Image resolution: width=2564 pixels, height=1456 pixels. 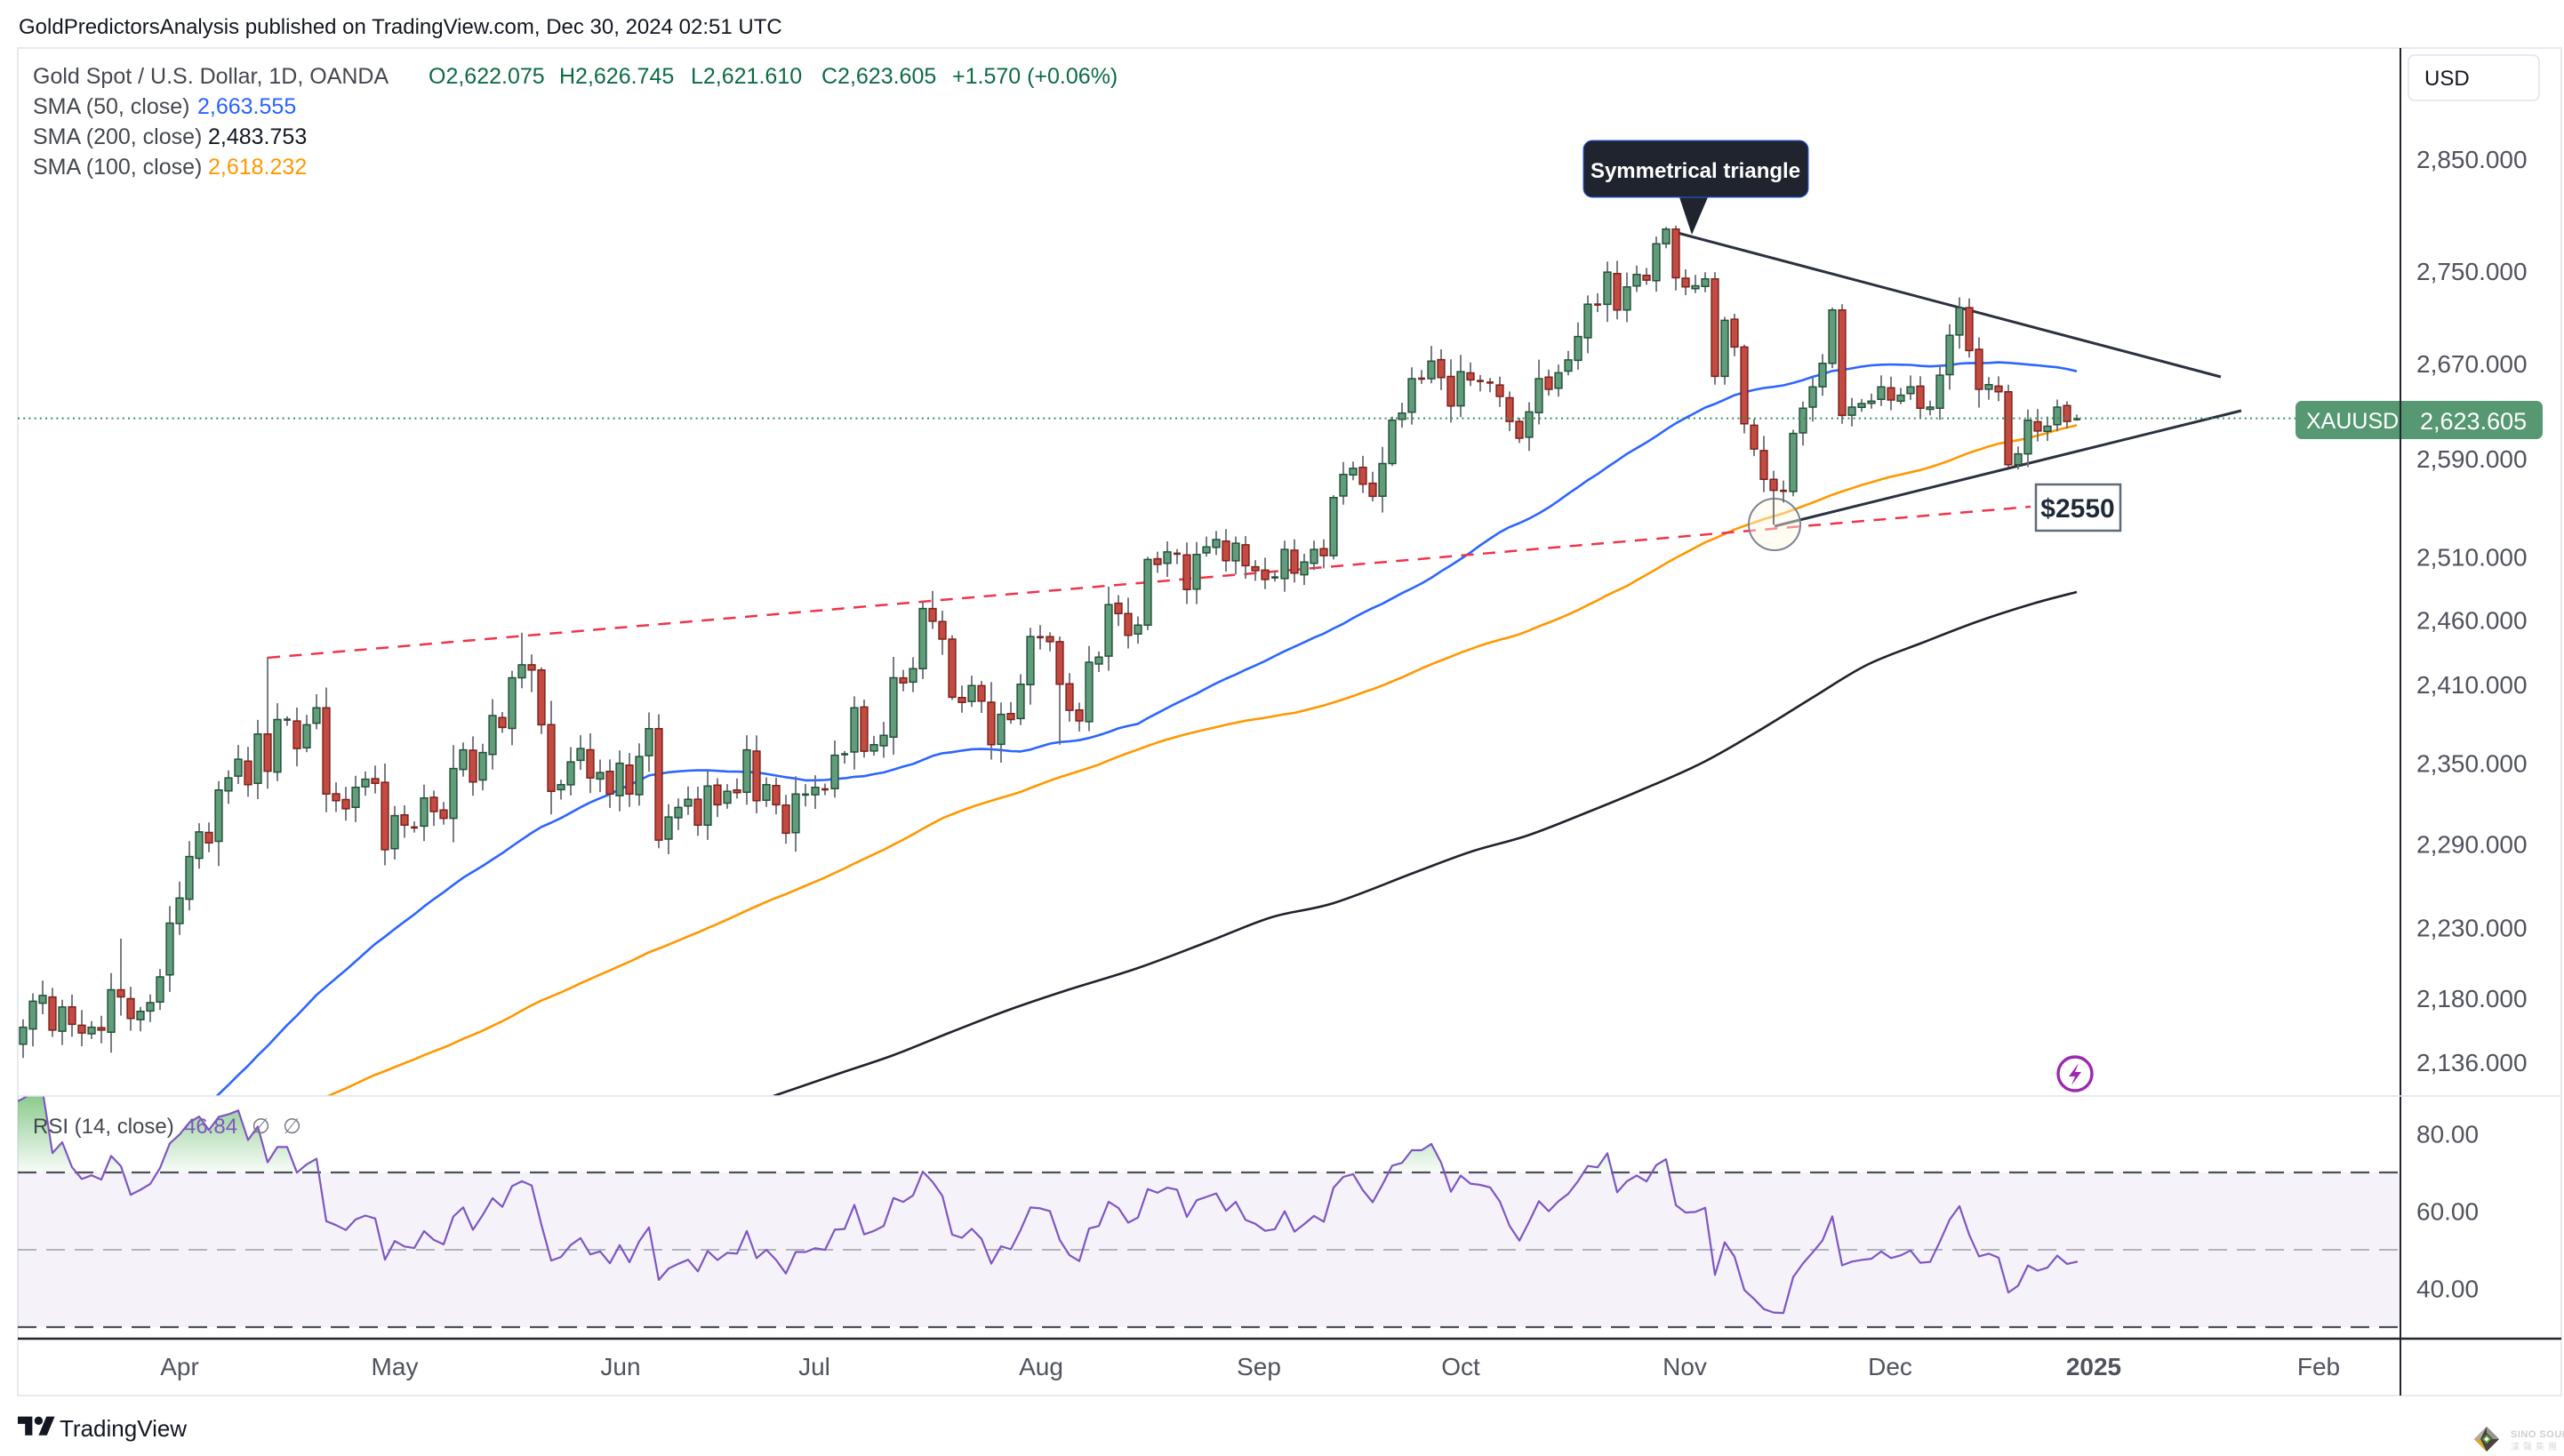 I want to click on svg-text: 2,230.000, so click(x=2472, y=927).